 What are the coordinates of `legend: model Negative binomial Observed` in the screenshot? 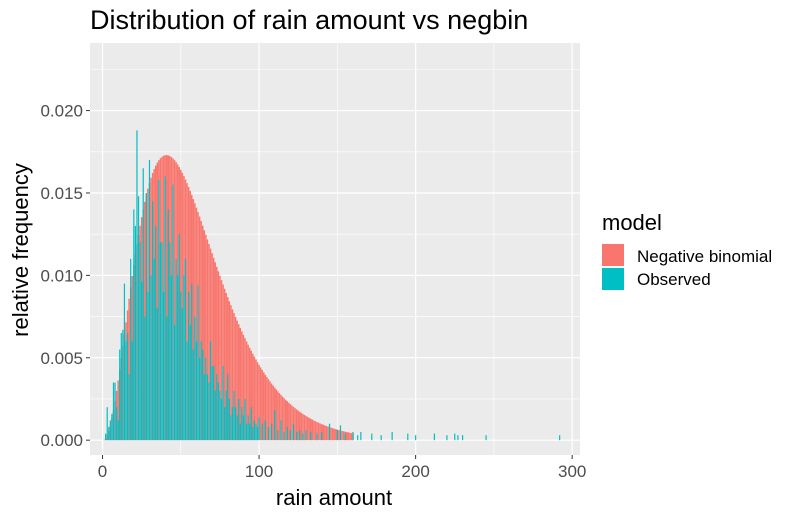 It's located at (687, 250).